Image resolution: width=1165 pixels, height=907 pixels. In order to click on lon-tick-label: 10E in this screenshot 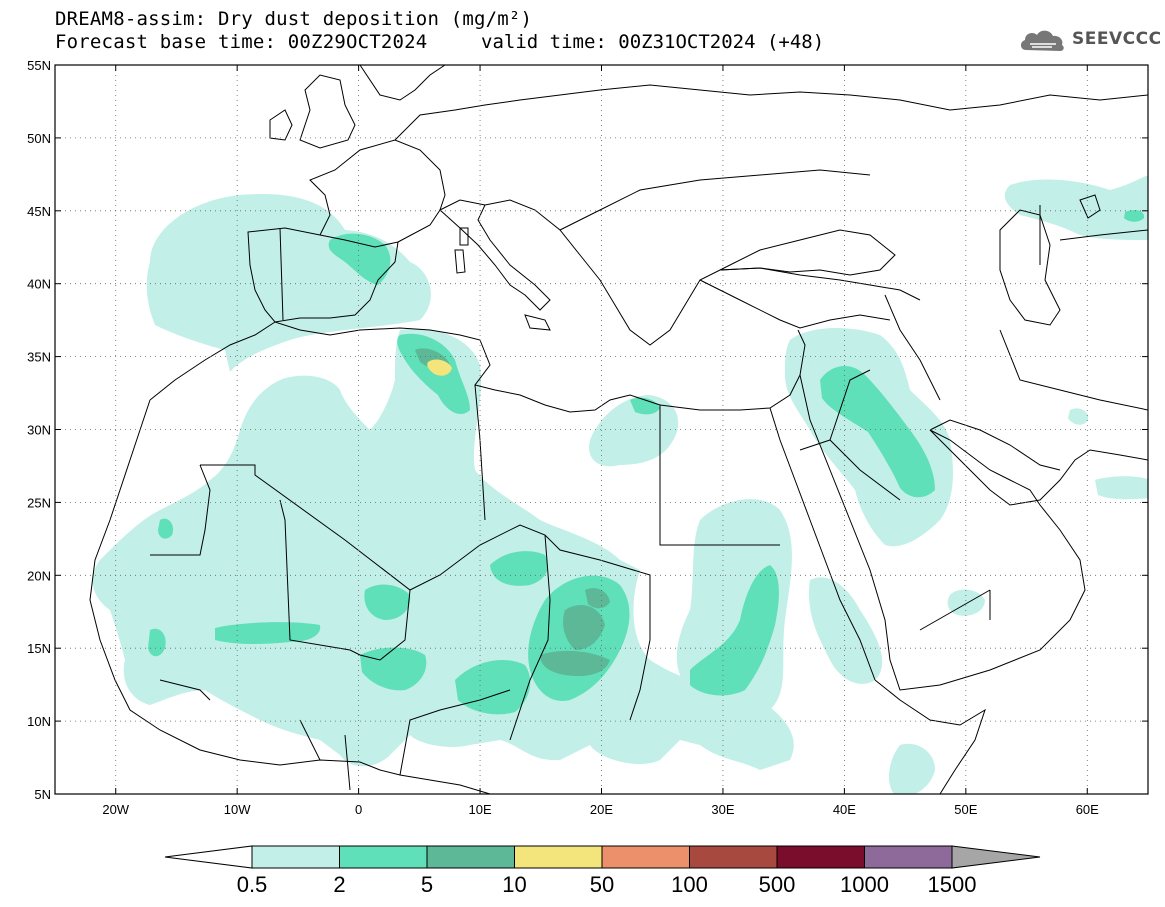, I will do `click(479, 809)`.